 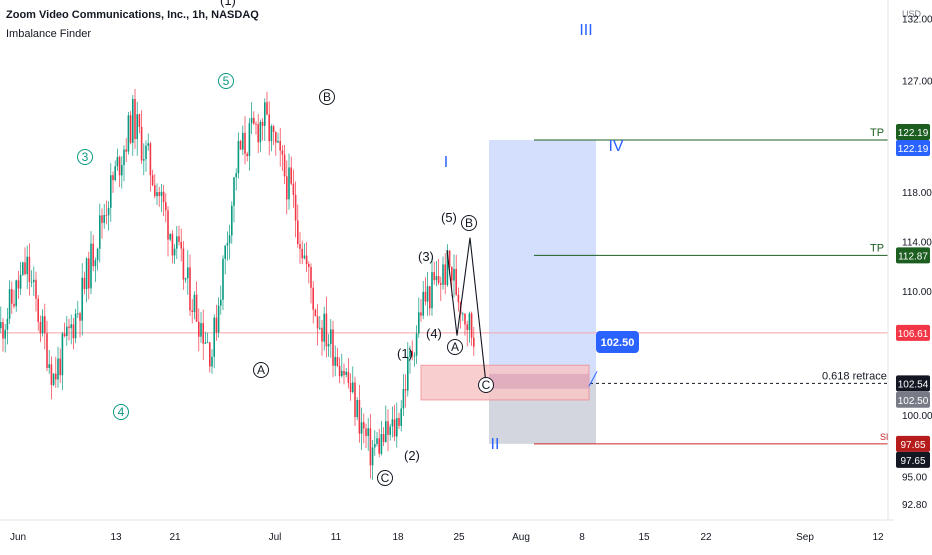 What do you see at coordinates (913, 384) in the screenshot?
I see `price-tag-4: 102.54` at bounding box center [913, 384].